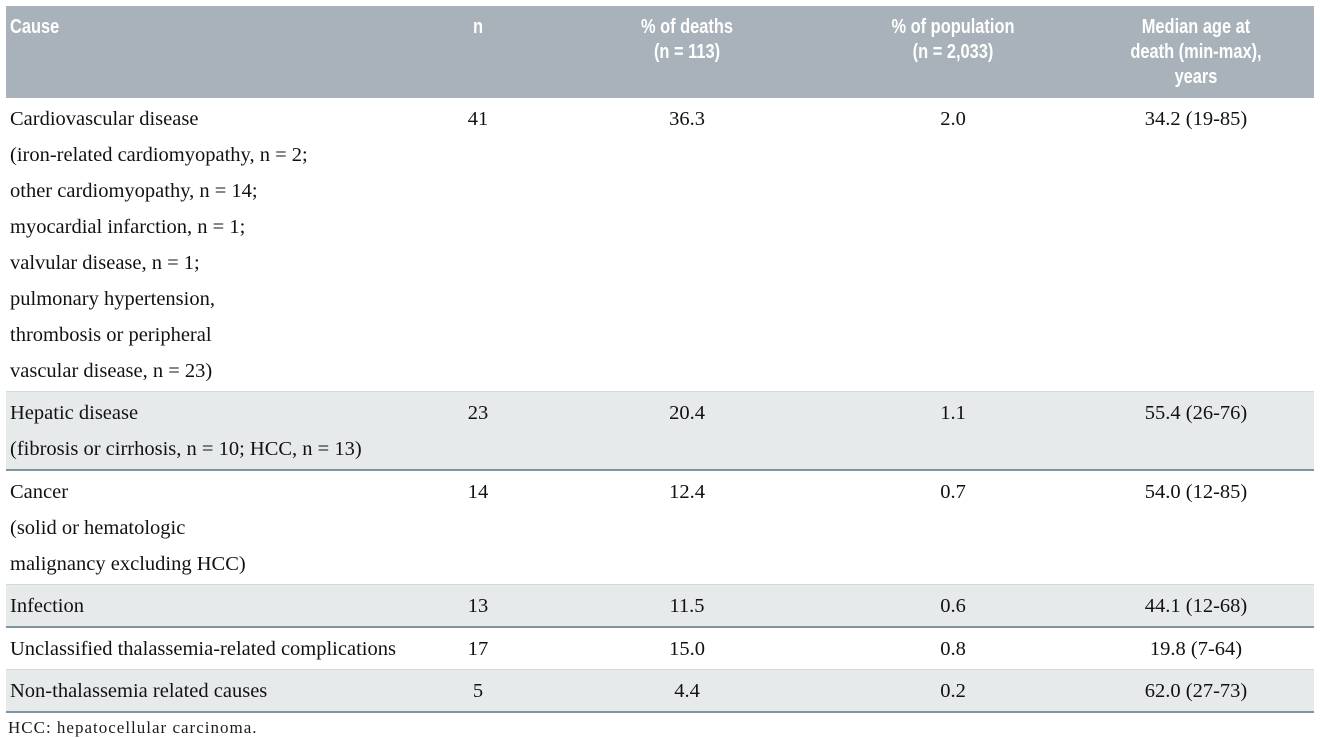 The width and height of the screenshot is (1320, 738). I want to click on table-row: Infection 13 11.5 0.6 44.1 (12-68), so click(660, 606).